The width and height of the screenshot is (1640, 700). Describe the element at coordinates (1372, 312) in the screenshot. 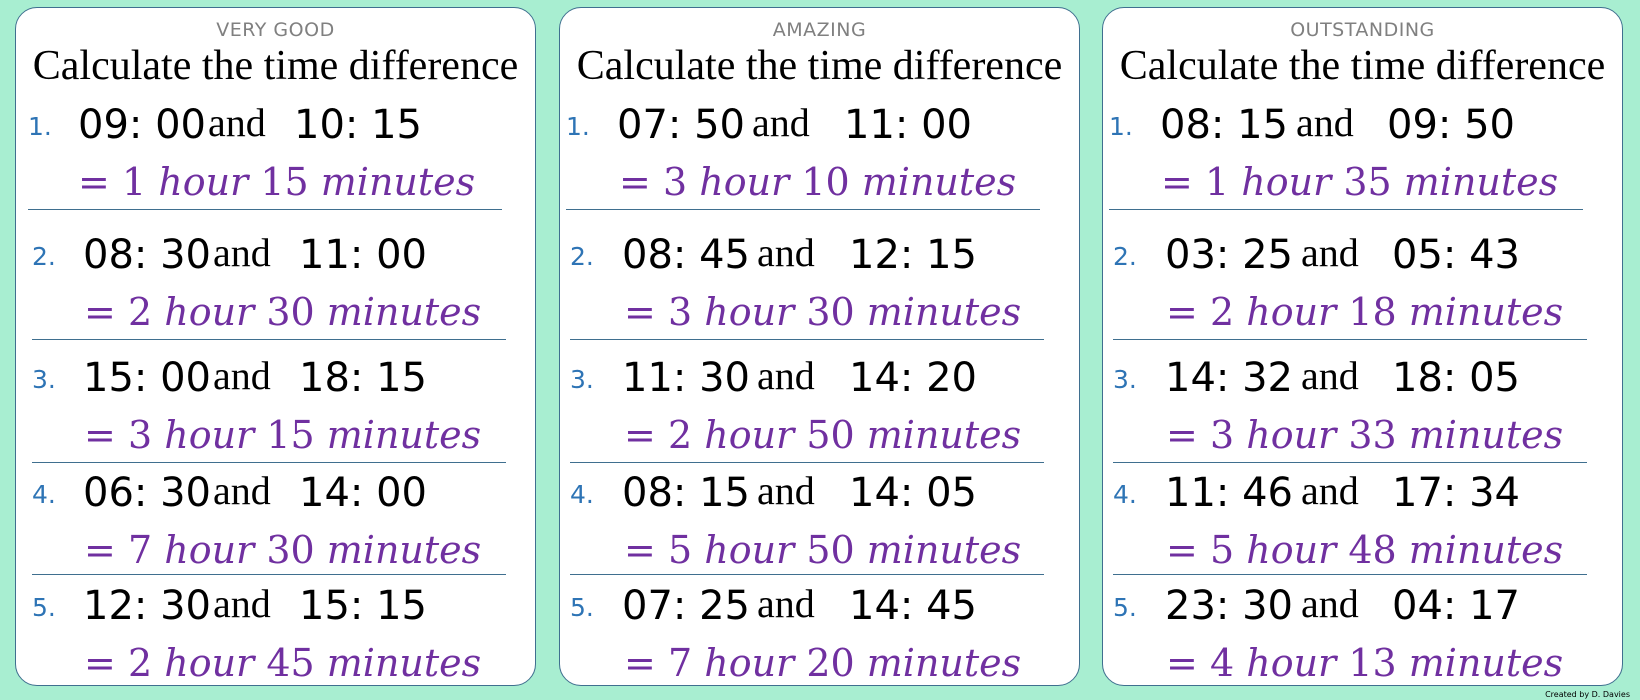

I see `answer-minutes: 18` at that location.